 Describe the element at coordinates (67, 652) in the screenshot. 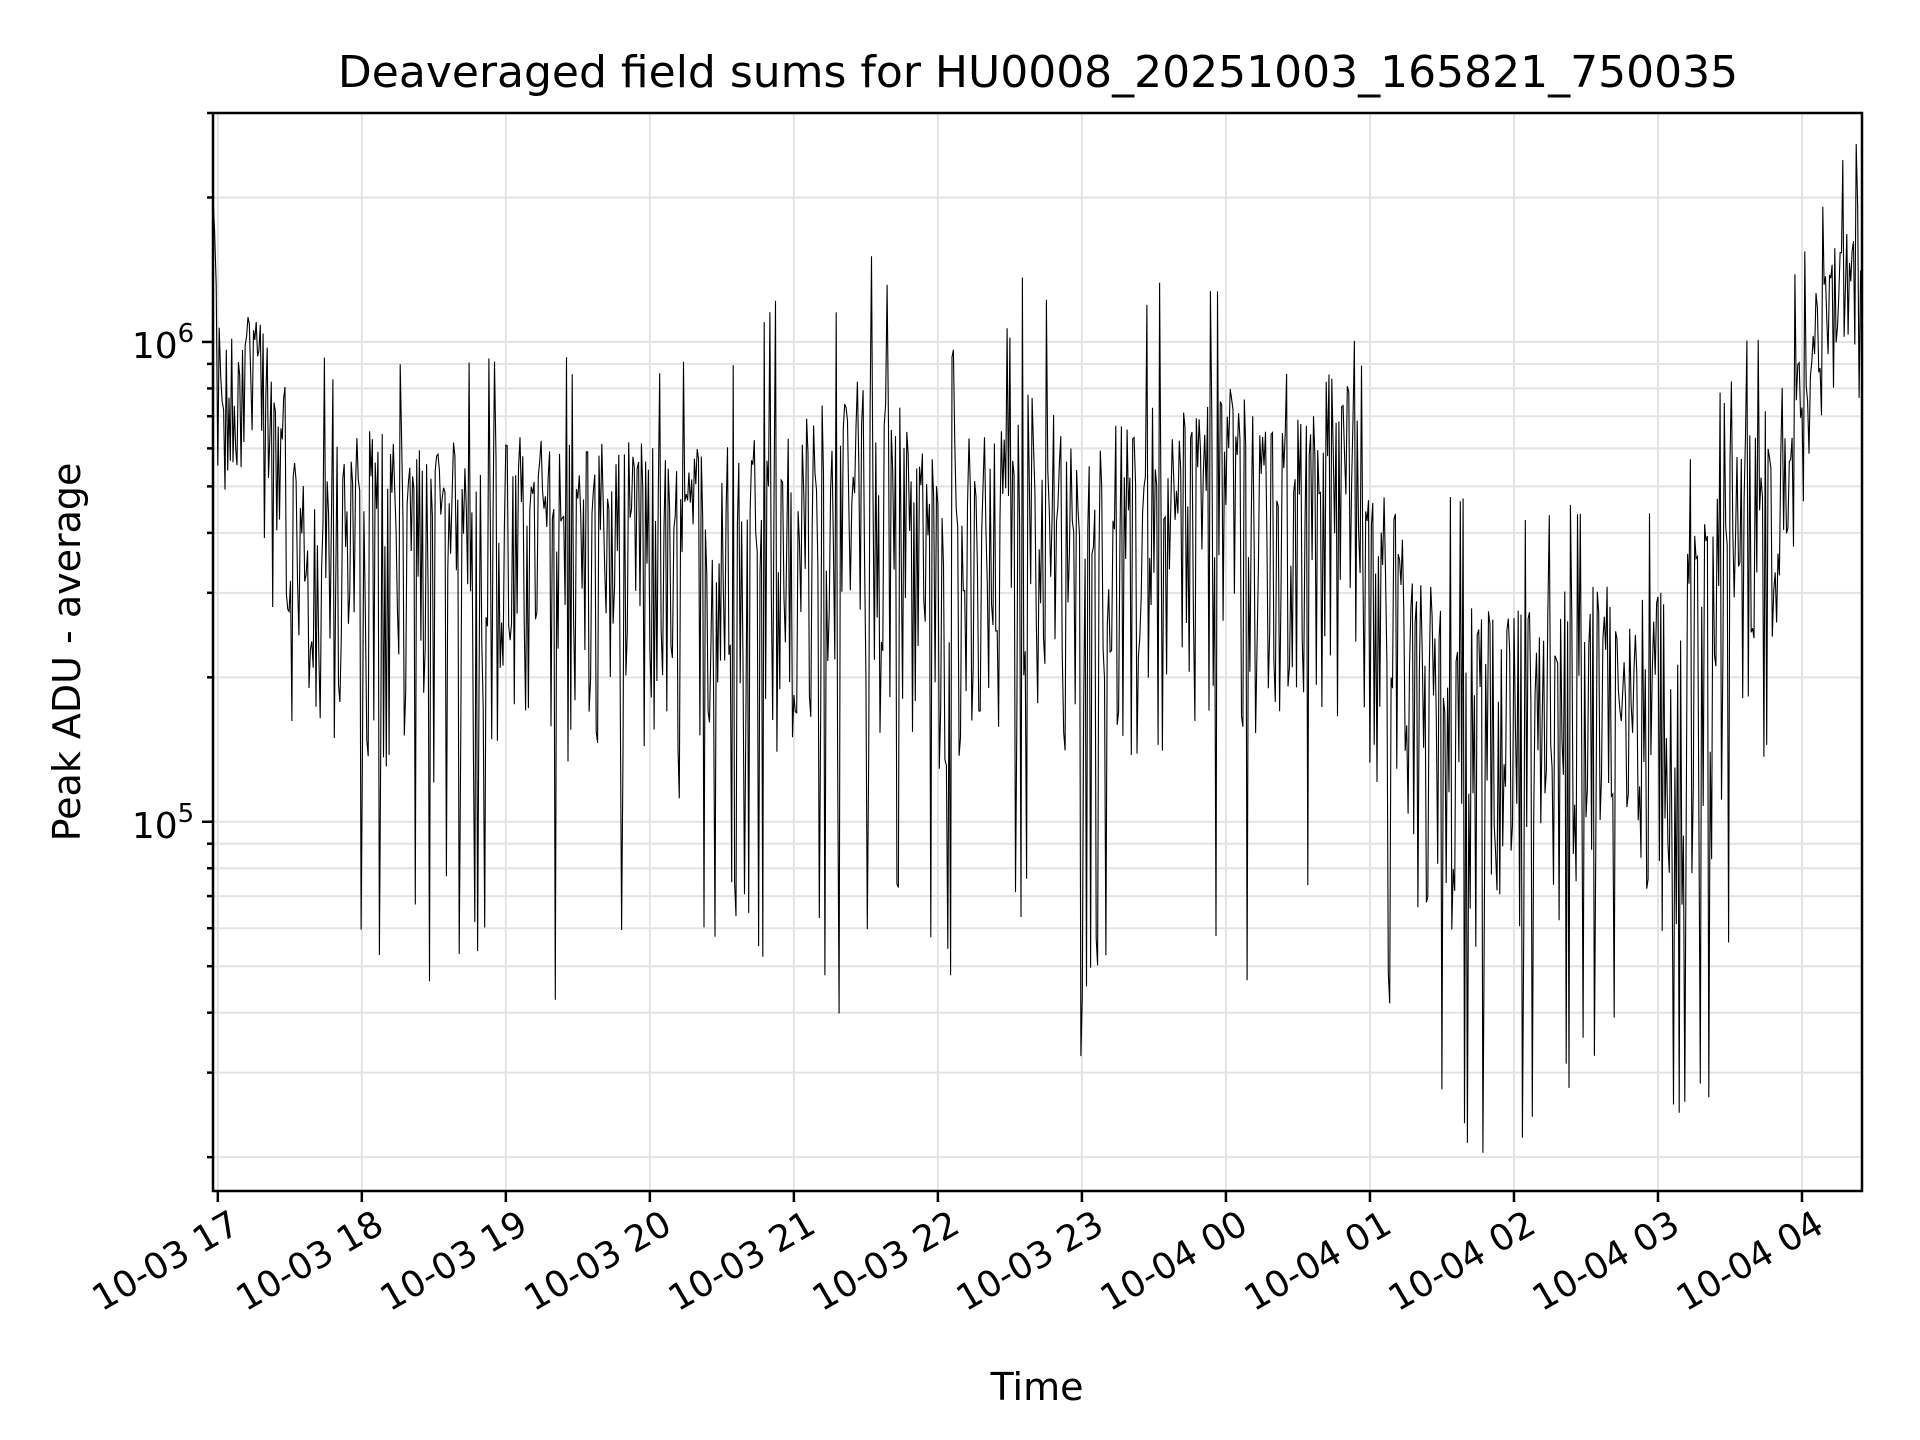

I see `y-axis-label: Peak ADU - average` at that location.